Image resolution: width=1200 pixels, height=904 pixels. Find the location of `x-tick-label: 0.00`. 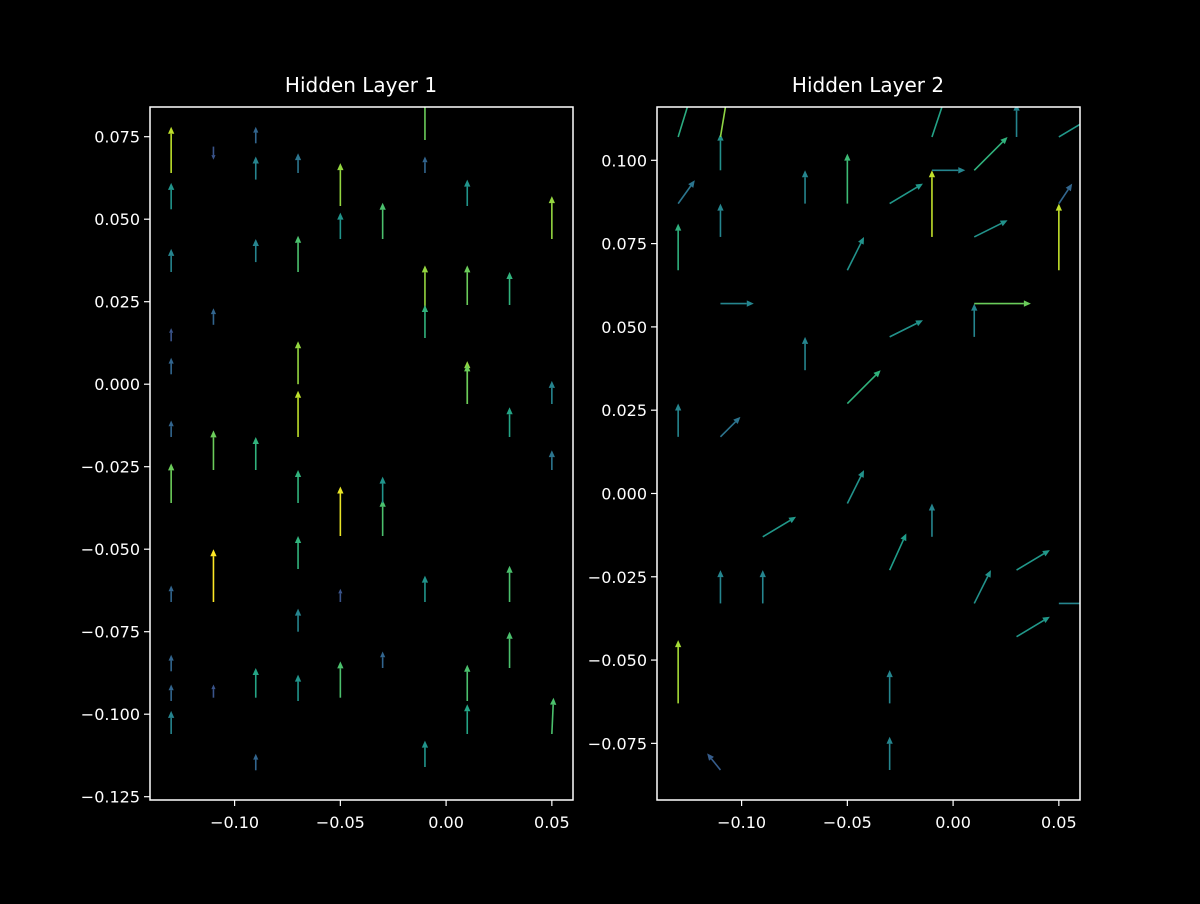

x-tick-label: 0.00 is located at coordinates (446, 822).